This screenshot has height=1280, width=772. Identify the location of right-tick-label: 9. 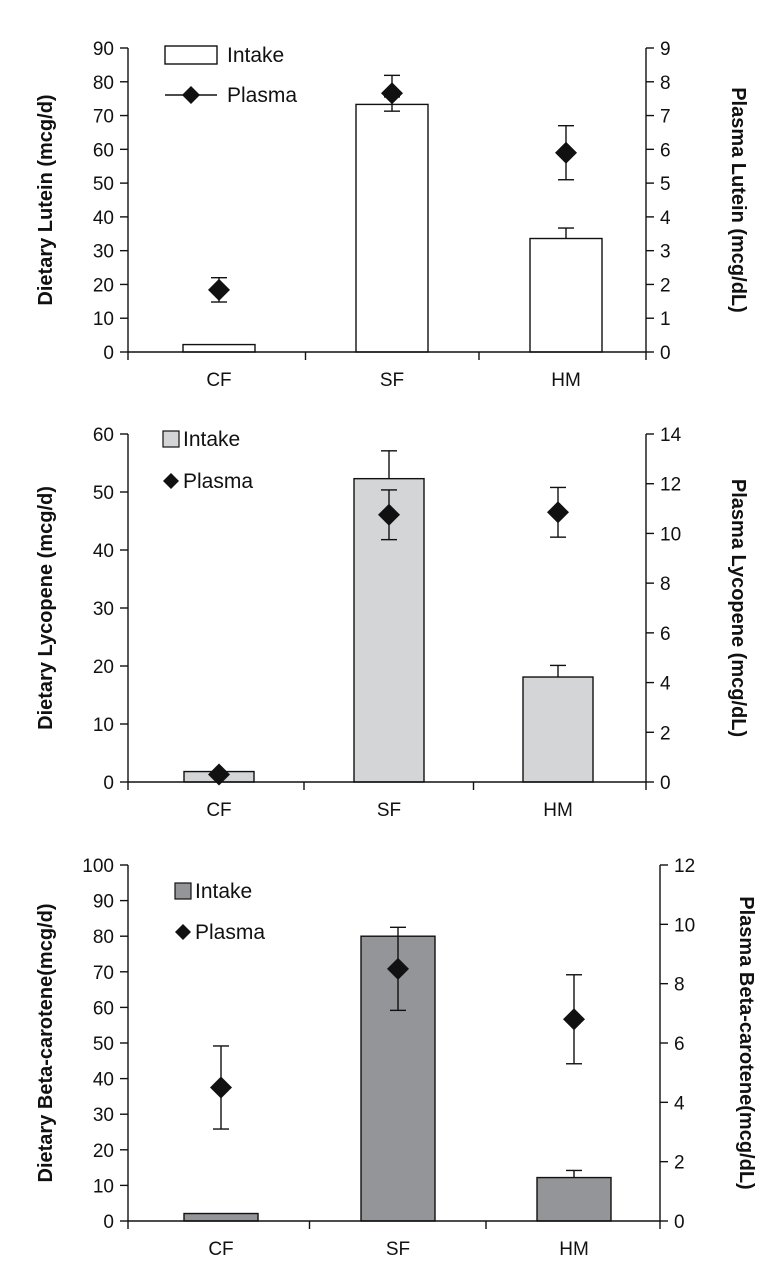
(665, 49).